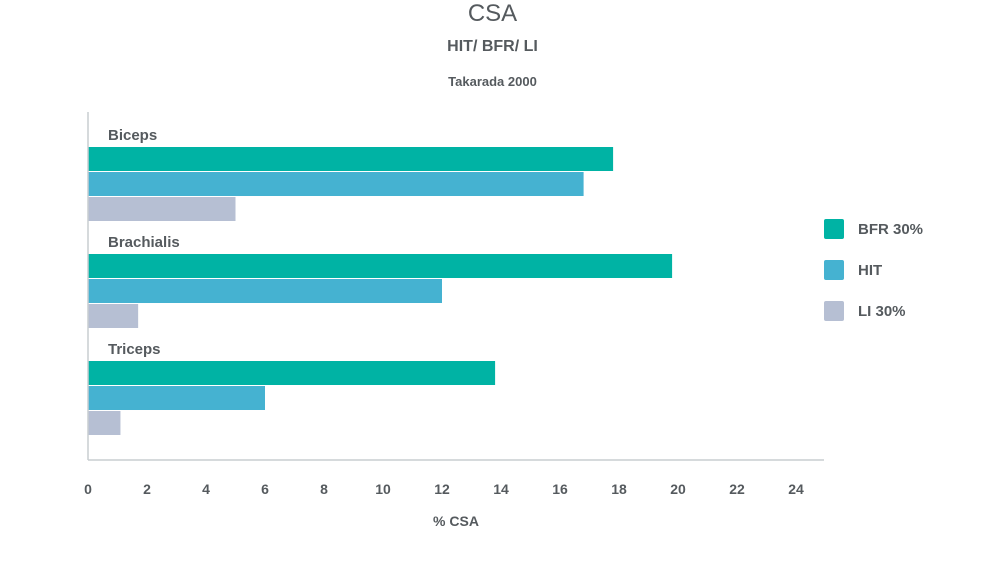 The width and height of the screenshot is (985, 562). What do you see at coordinates (265, 489) in the screenshot?
I see `x-tick-label-6: 6` at bounding box center [265, 489].